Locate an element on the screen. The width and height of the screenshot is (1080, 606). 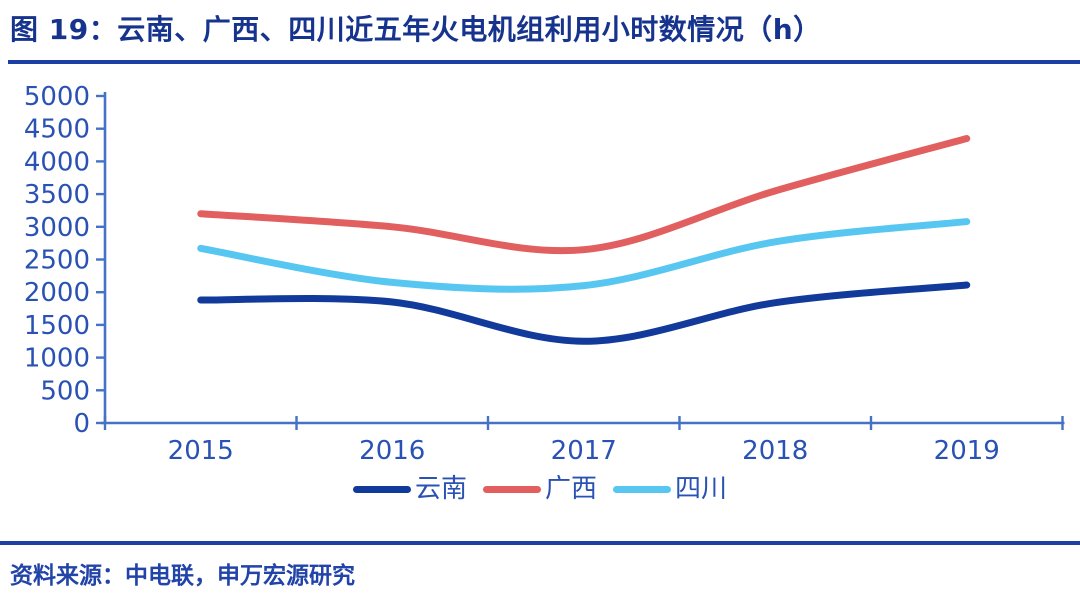
bottom-divider is located at coordinates (540, 543).